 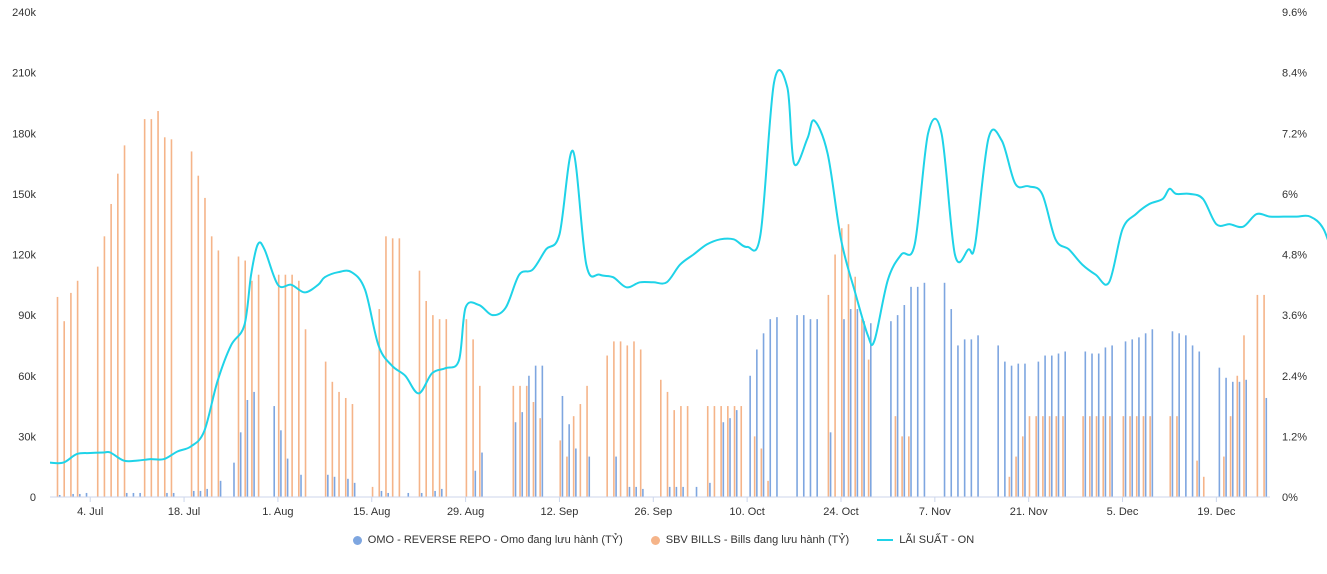 I want to click on legend-item-on-rate: LÃI SUẤT - ON, so click(x=925, y=540).